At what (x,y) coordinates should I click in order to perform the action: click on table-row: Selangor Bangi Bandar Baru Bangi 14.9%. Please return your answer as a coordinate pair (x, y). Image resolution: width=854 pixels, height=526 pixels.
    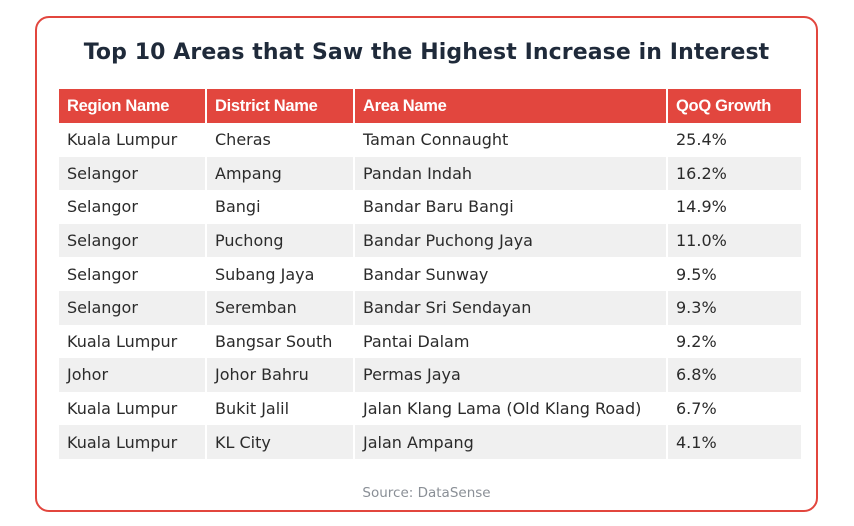
    Looking at the image, I should click on (430, 207).